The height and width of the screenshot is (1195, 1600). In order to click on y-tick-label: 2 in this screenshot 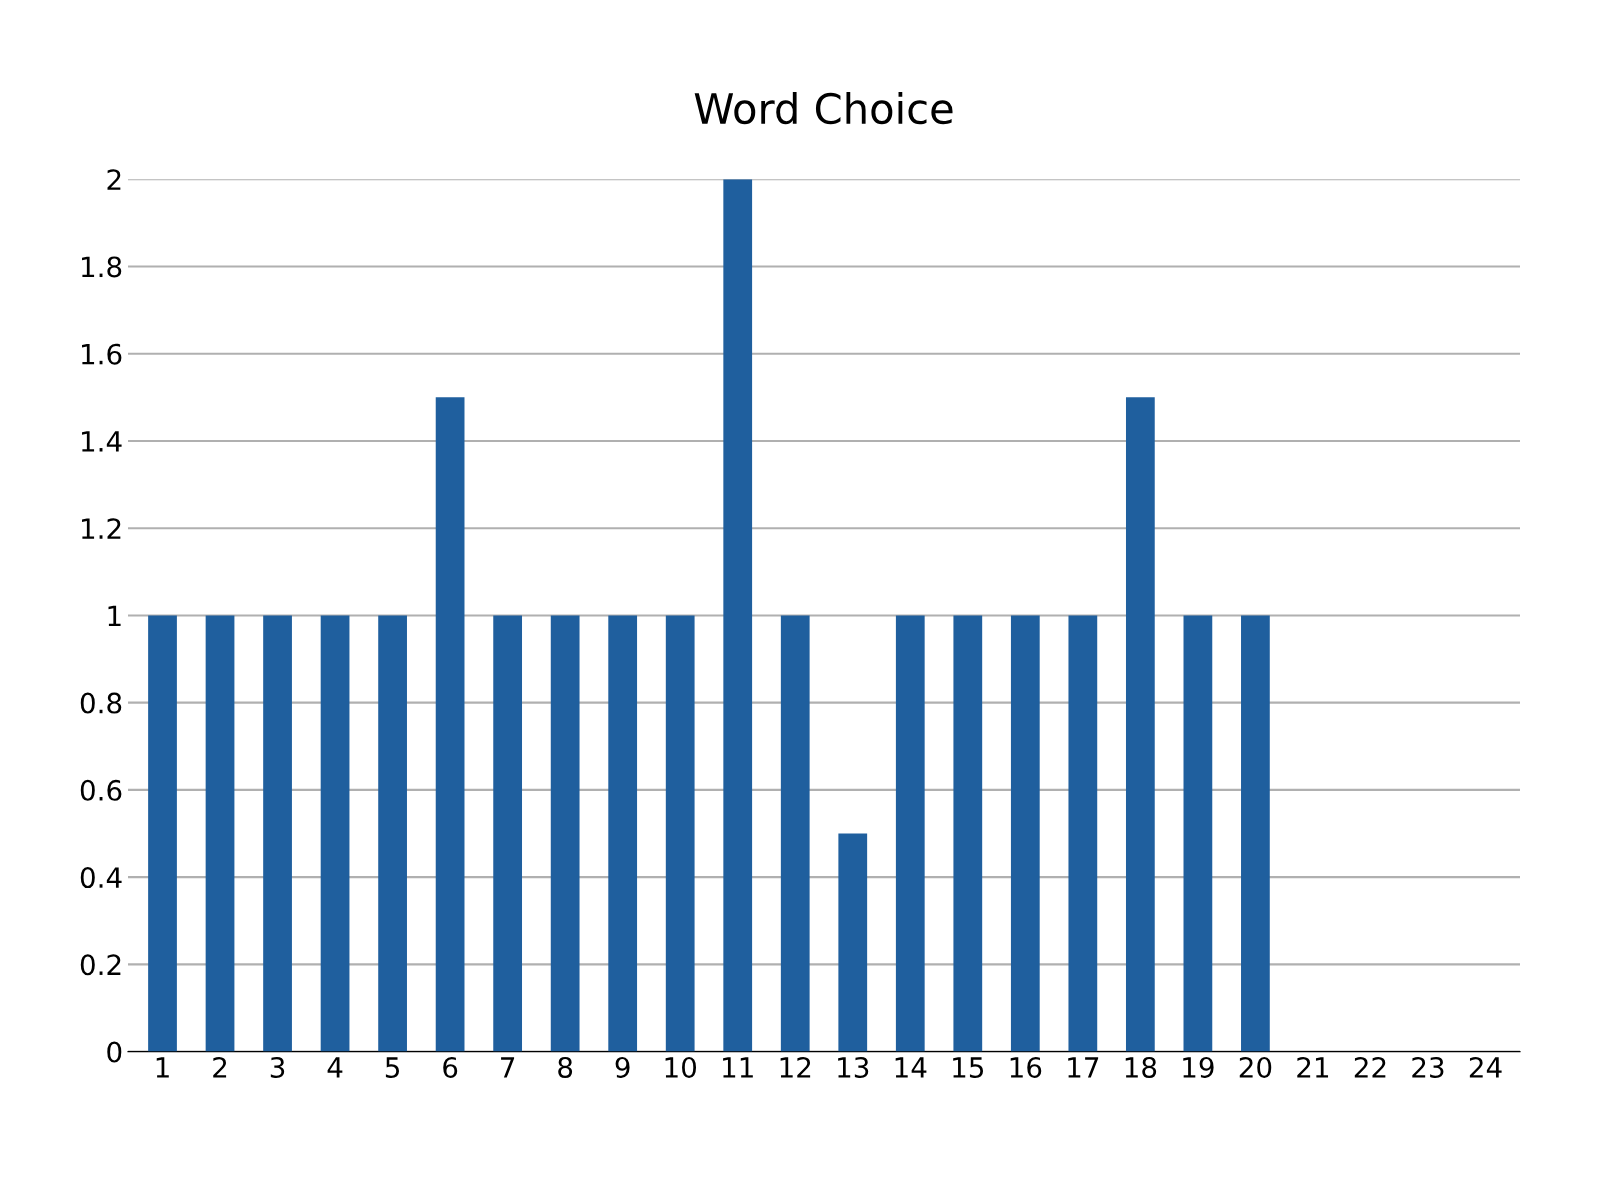, I will do `click(114, 179)`.